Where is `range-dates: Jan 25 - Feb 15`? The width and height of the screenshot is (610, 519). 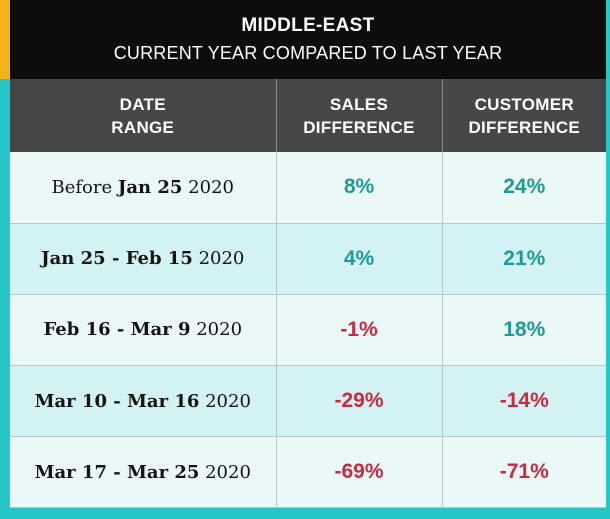
range-dates: Jan 25 - Feb 15 is located at coordinates (117, 259).